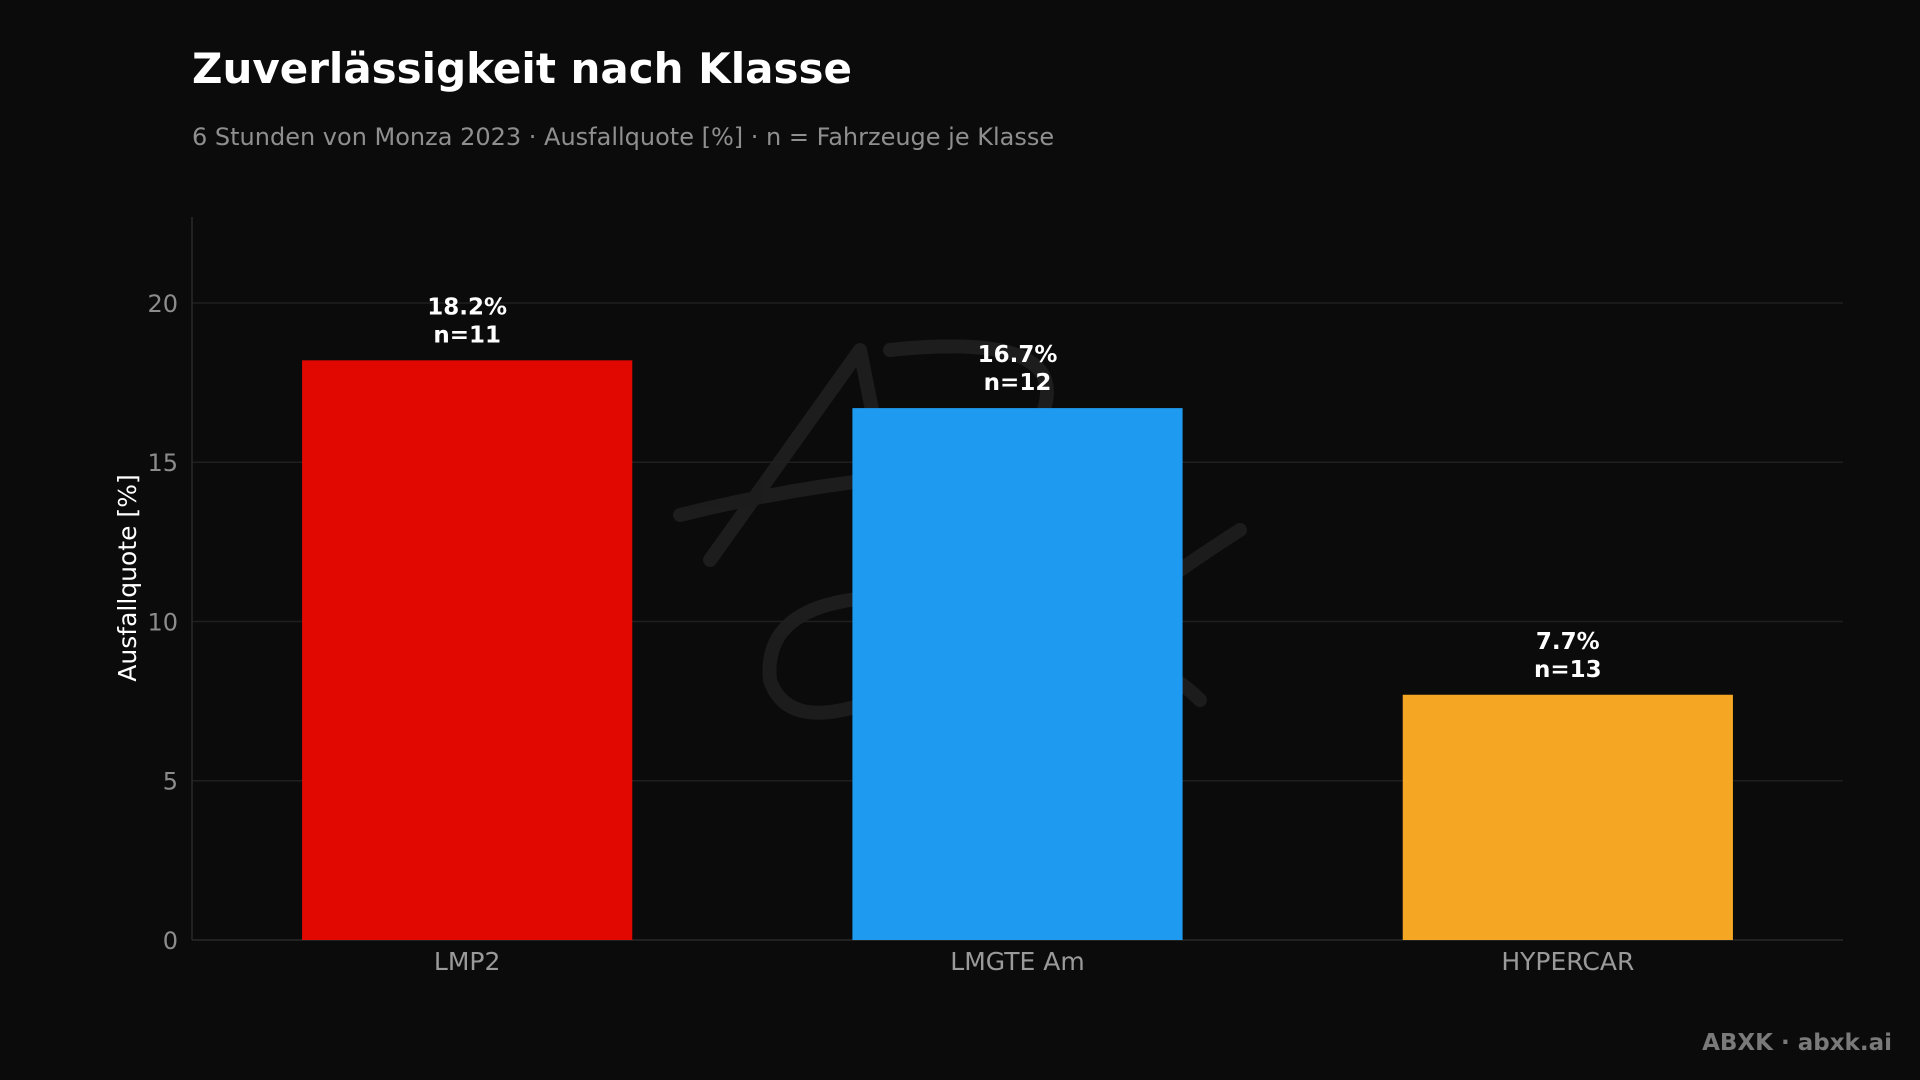 The image size is (1920, 1080). Describe the element at coordinates (162, 622) in the screenshot. I see `y-tick-label: 10` at that location.